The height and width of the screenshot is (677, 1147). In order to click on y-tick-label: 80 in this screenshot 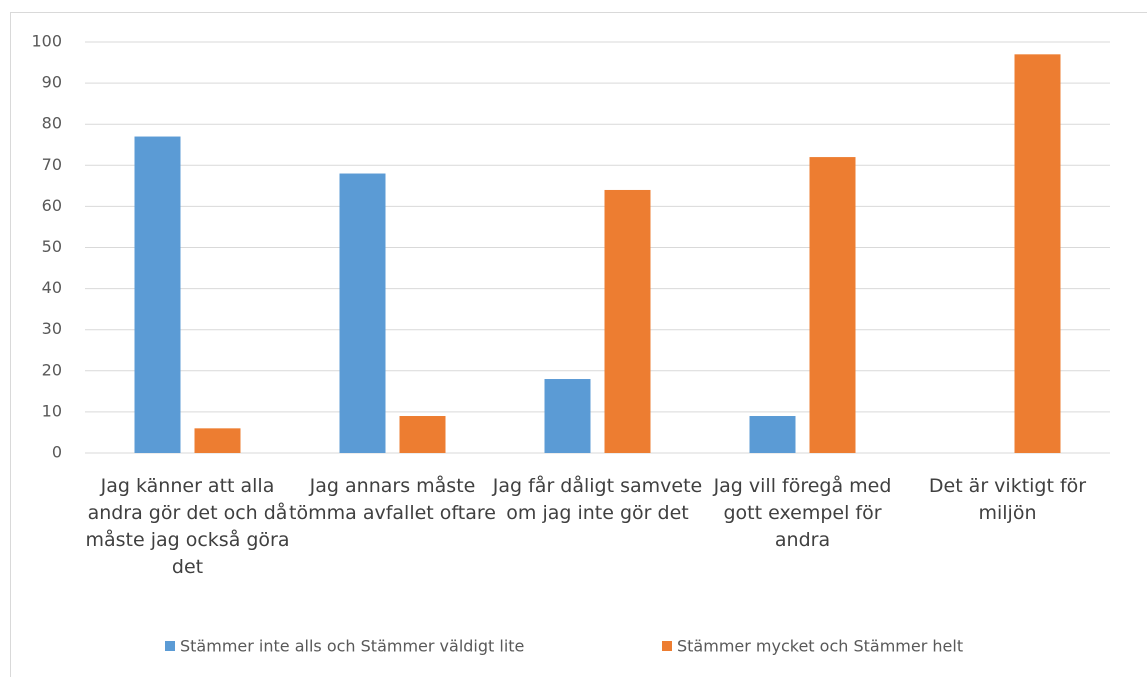, I will do `click(52, 123)`.